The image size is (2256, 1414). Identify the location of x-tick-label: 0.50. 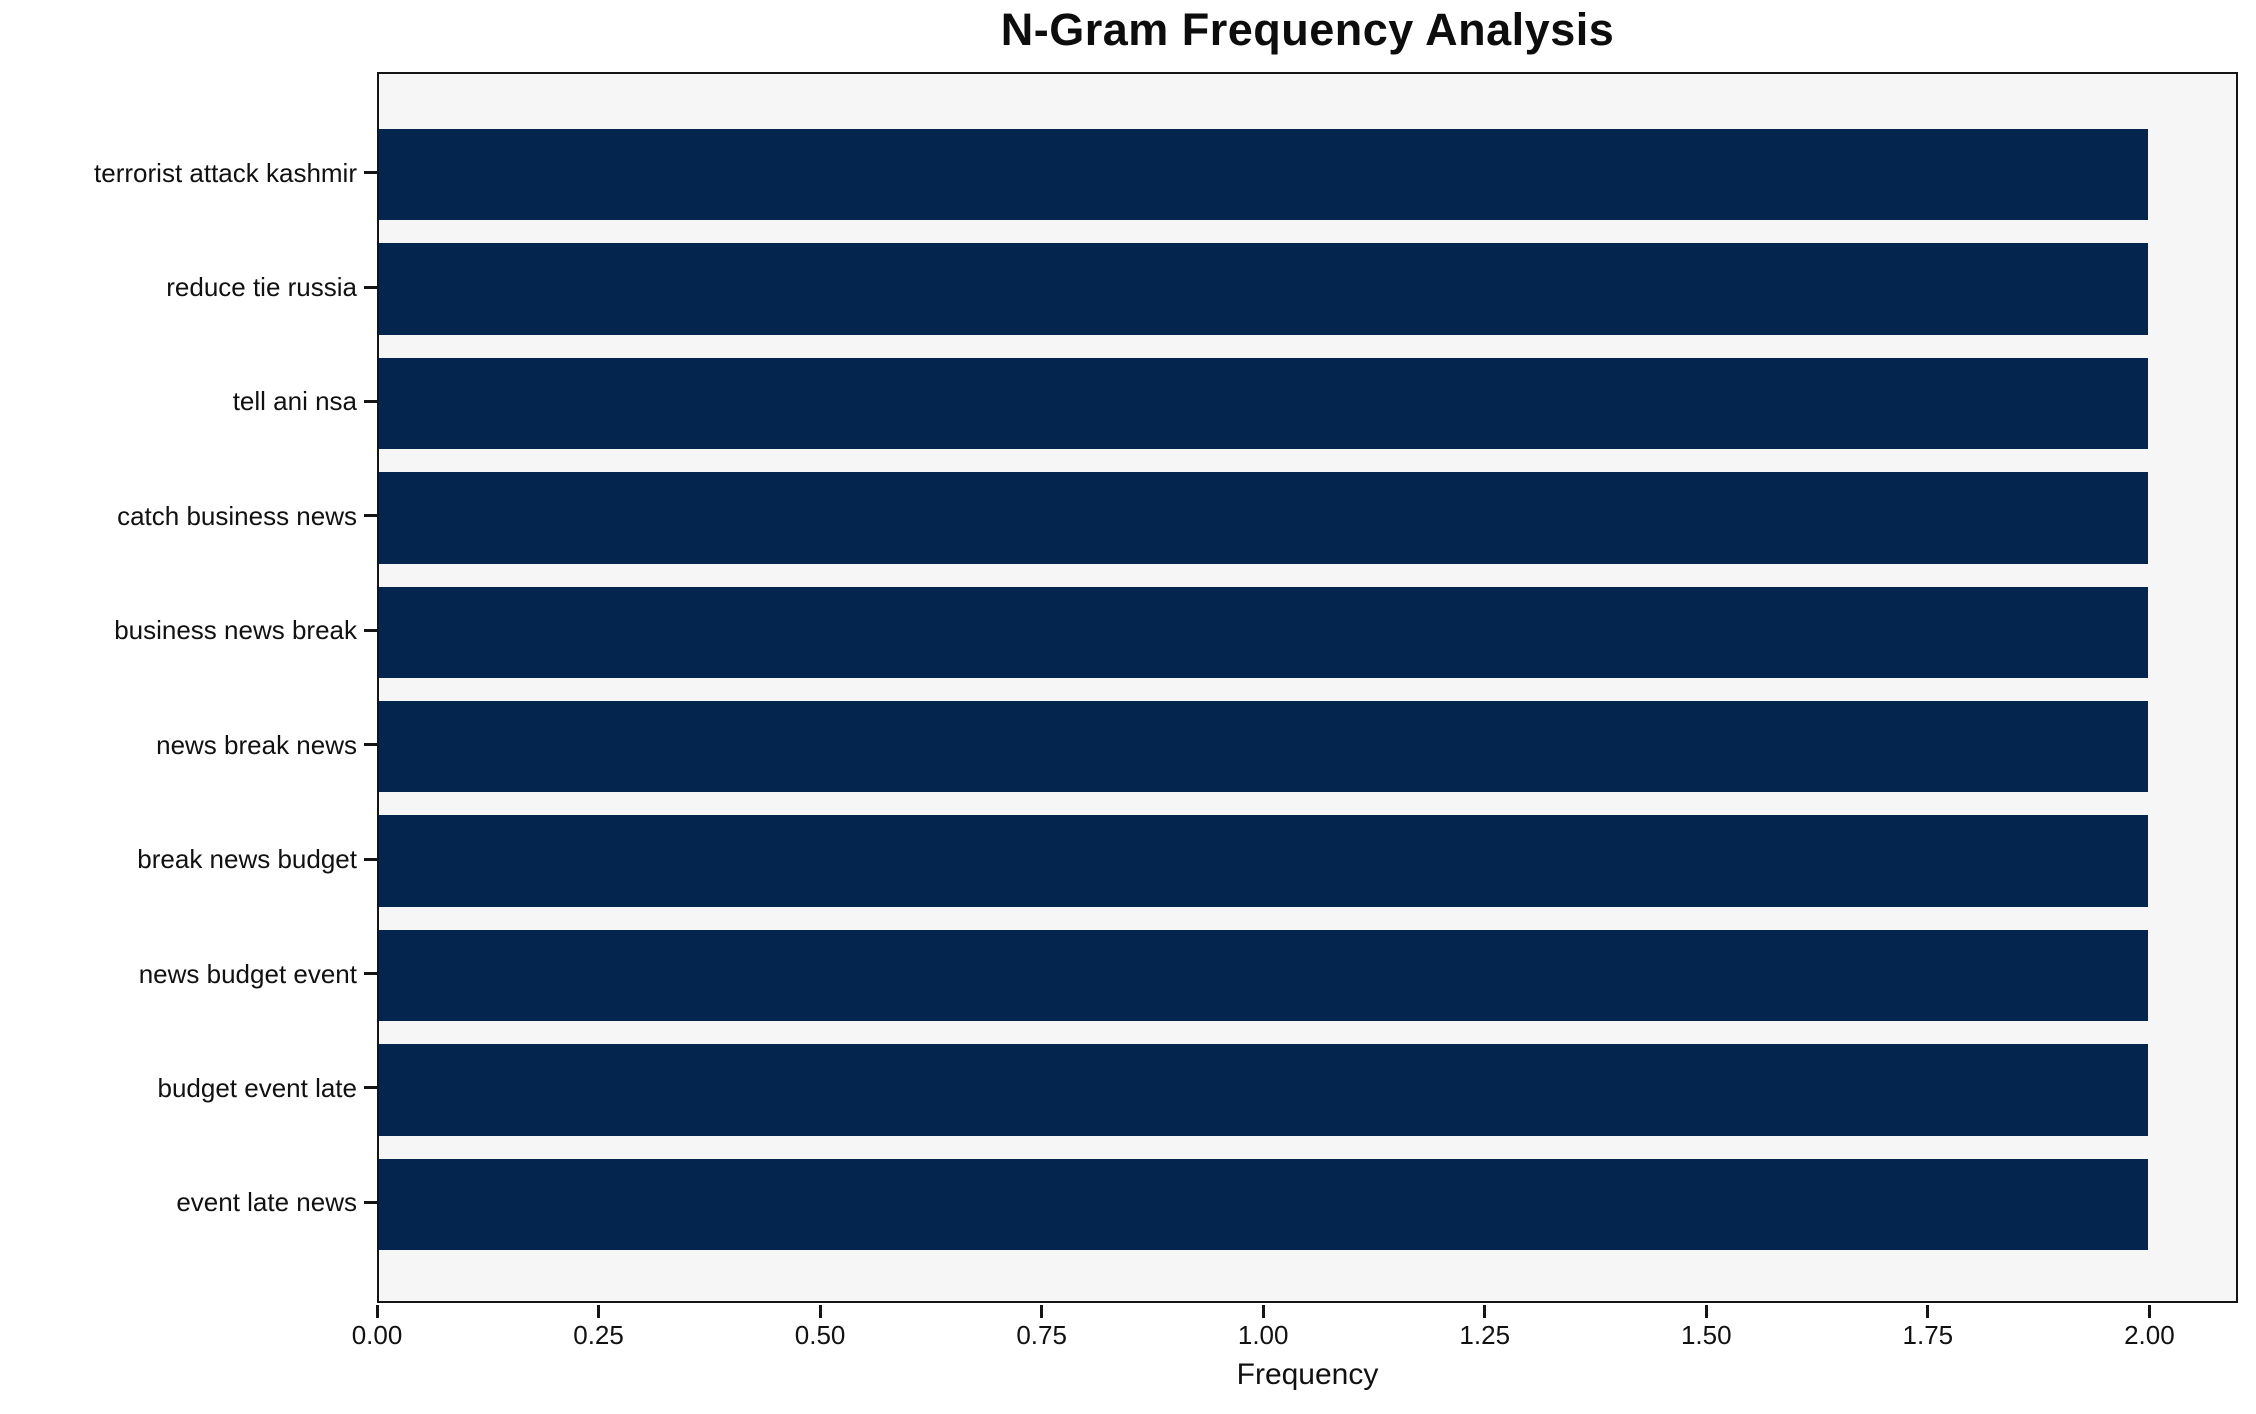
(820, 1335).